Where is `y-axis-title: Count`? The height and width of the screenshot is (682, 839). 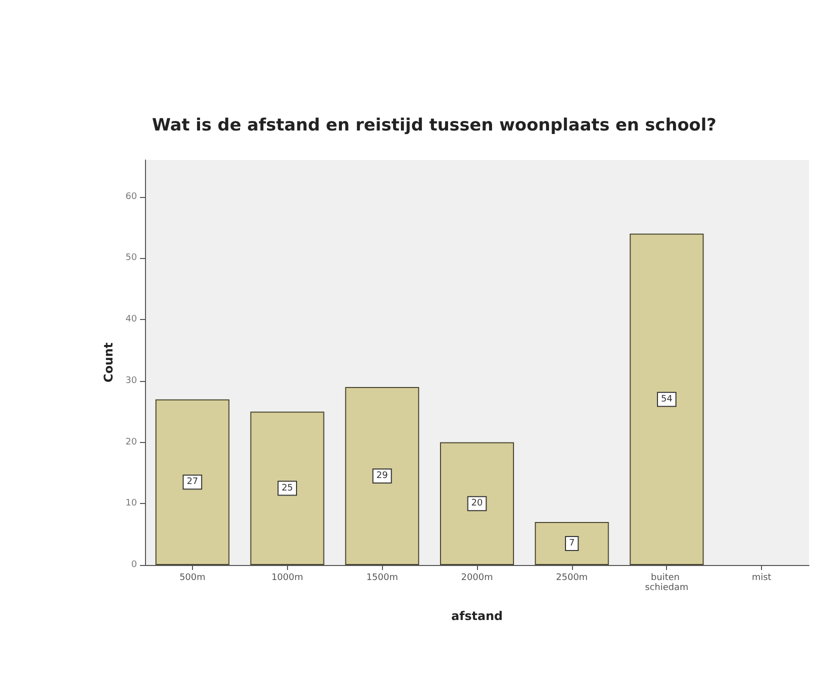
y-axis-title: Count is located at coordinates (109, 362).